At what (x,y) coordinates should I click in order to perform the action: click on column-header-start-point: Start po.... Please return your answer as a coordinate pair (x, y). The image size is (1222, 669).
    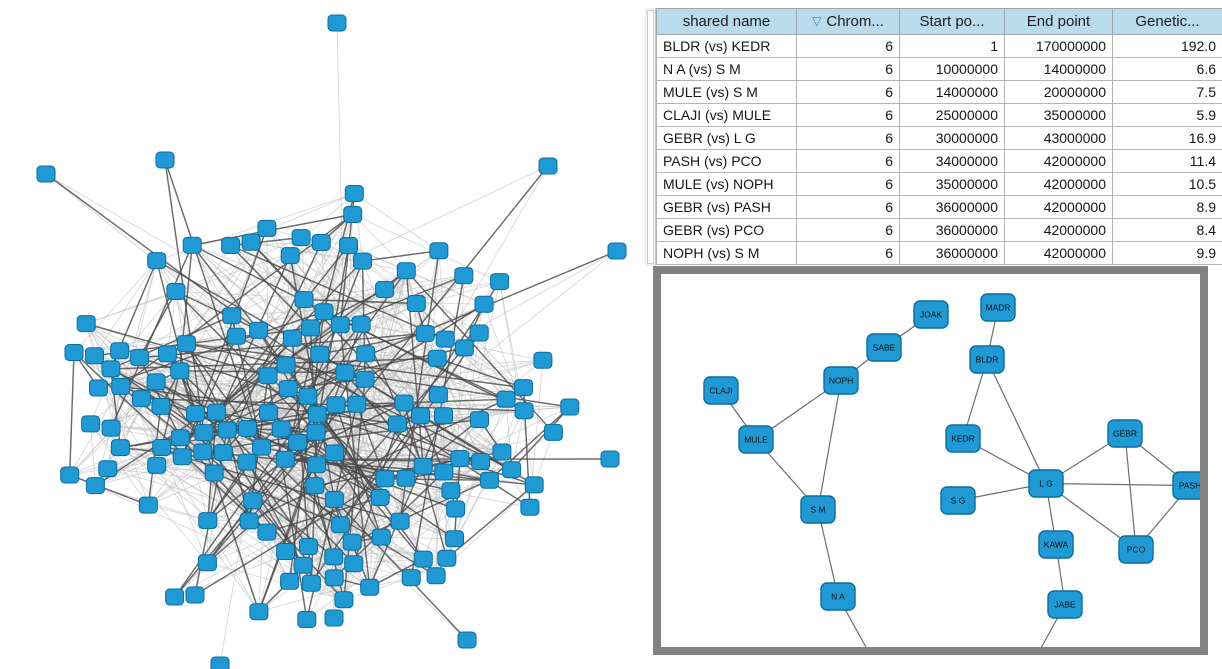
    Looking at the image, I should click on (952, 21).